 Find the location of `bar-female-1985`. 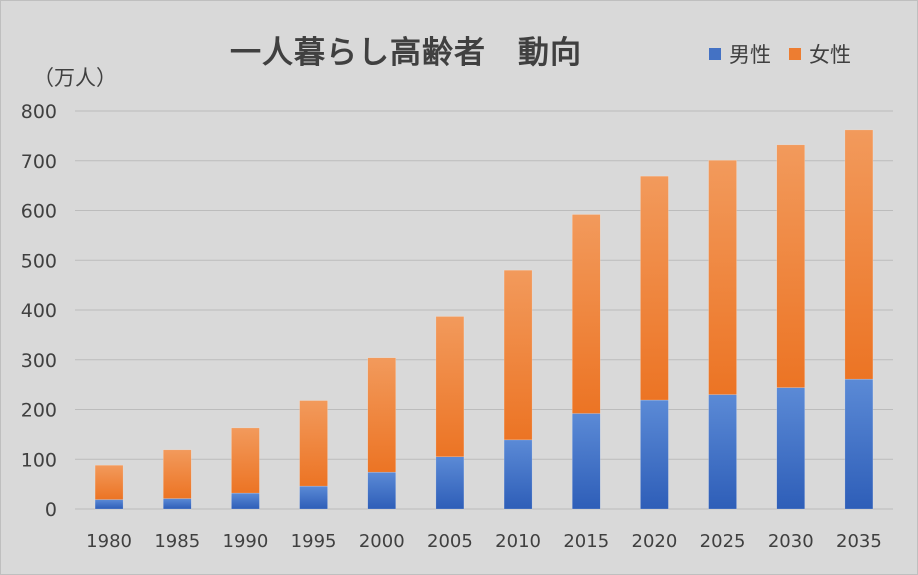

bar-female-1985 is located at coordinates (177, 474).